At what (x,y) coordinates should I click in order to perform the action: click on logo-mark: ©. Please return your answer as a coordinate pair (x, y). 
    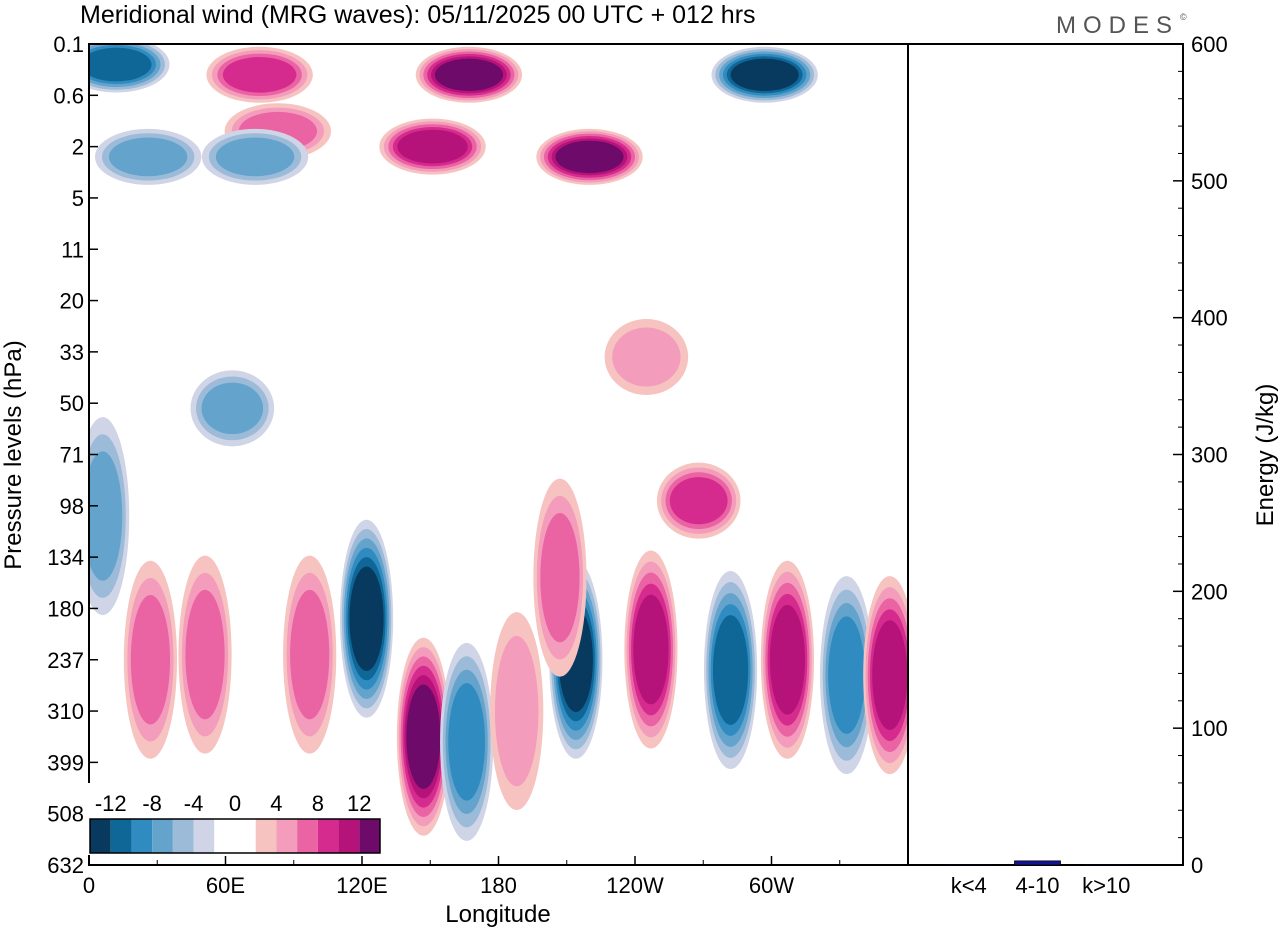
    Looking at the image, I should click on (1183, 17).